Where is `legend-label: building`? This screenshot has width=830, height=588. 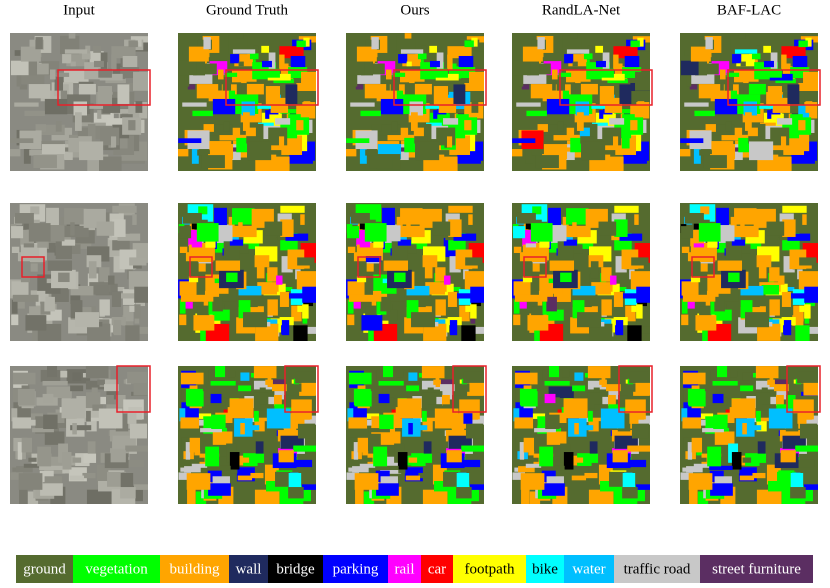 legend-label: building is located at coordinates (194, 569).